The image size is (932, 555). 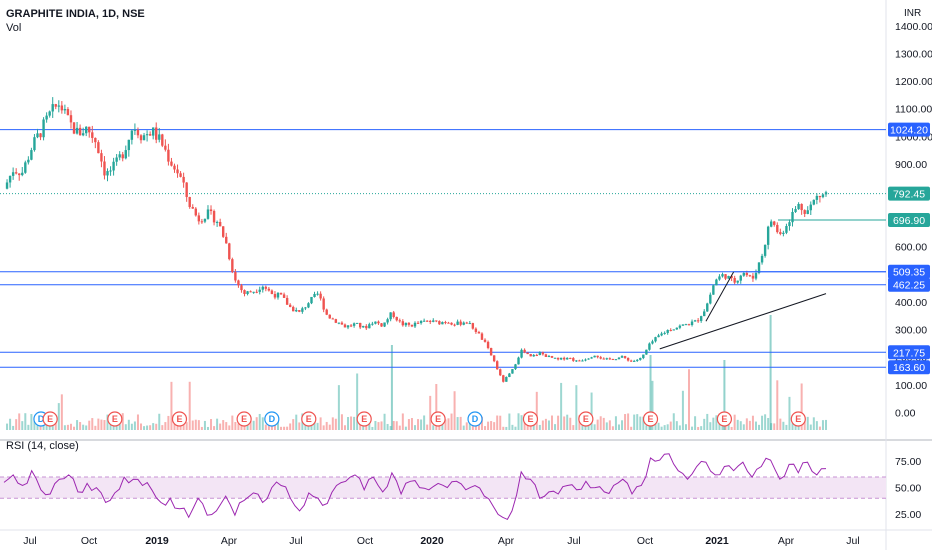 What do you see at coordinates (229, 541) in the screenshot?
I see `time-tick-label: Apr` at bounding box center [229, 541].